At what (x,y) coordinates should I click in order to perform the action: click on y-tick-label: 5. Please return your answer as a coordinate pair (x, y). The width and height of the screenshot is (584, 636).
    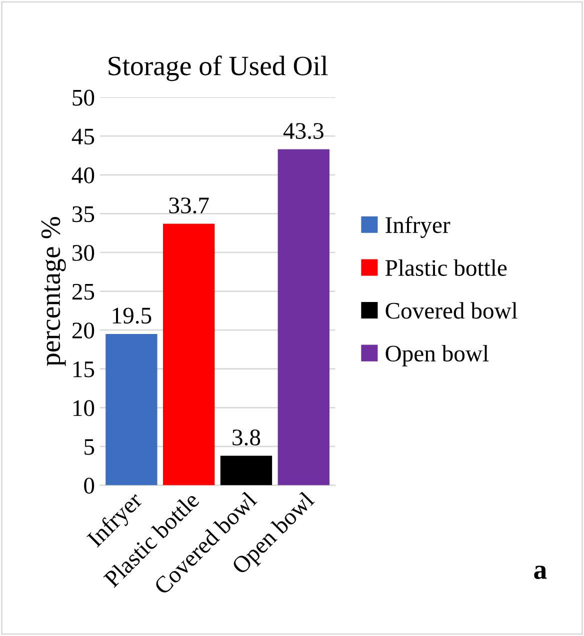
    Looking at the image, I should click on (89, 447).